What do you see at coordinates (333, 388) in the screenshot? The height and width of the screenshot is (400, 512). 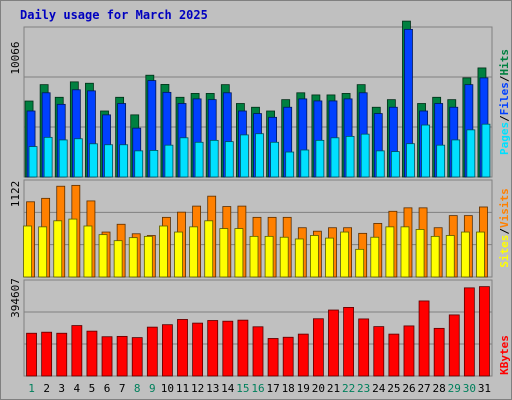 I see `day-label-21: 21` at bounding box center [333, 388].